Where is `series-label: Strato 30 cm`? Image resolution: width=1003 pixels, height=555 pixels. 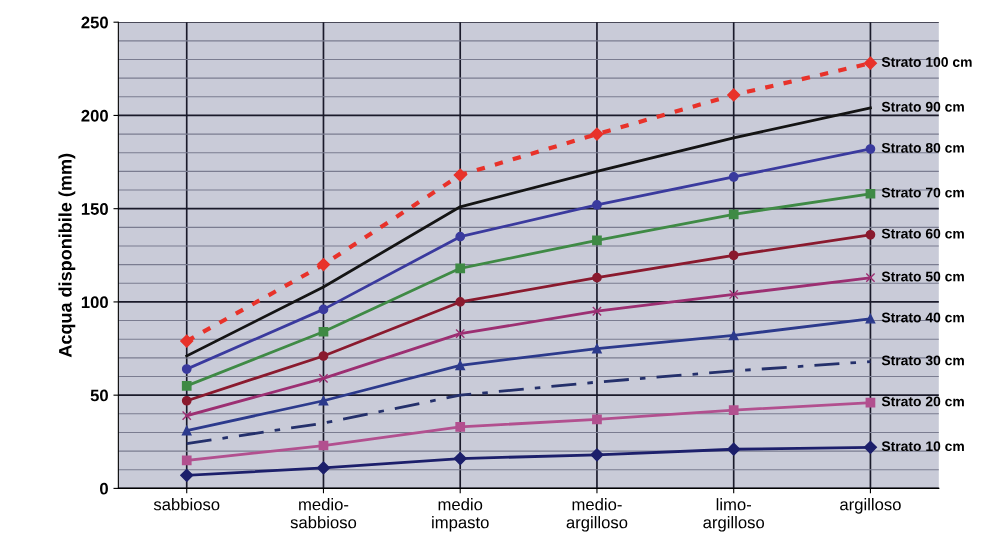 series-label: Strato 30 cm is located at coordinates (922, 360).